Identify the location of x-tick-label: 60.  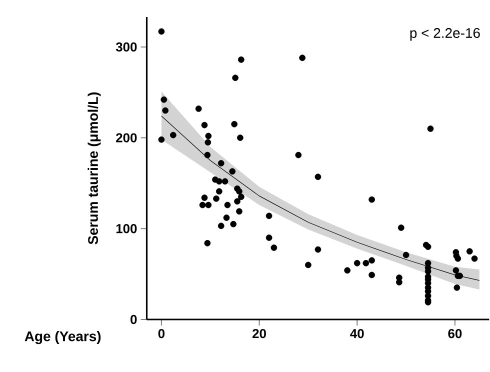
(455, 333).